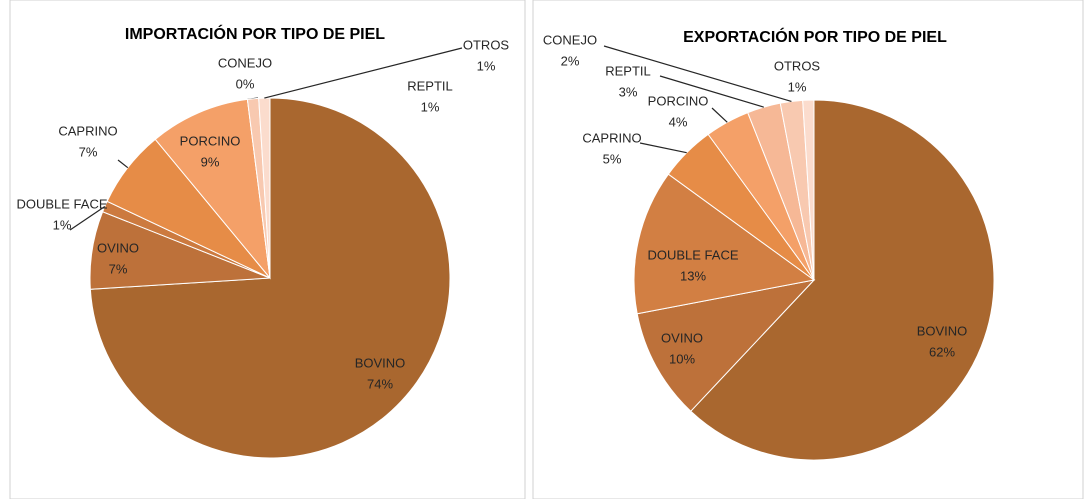 The image size is (1084, 499). What do you see at coordinates (380, 383) in the screenshot?
I see `slice-value-label: 74%` at bounding box center [380, 383].